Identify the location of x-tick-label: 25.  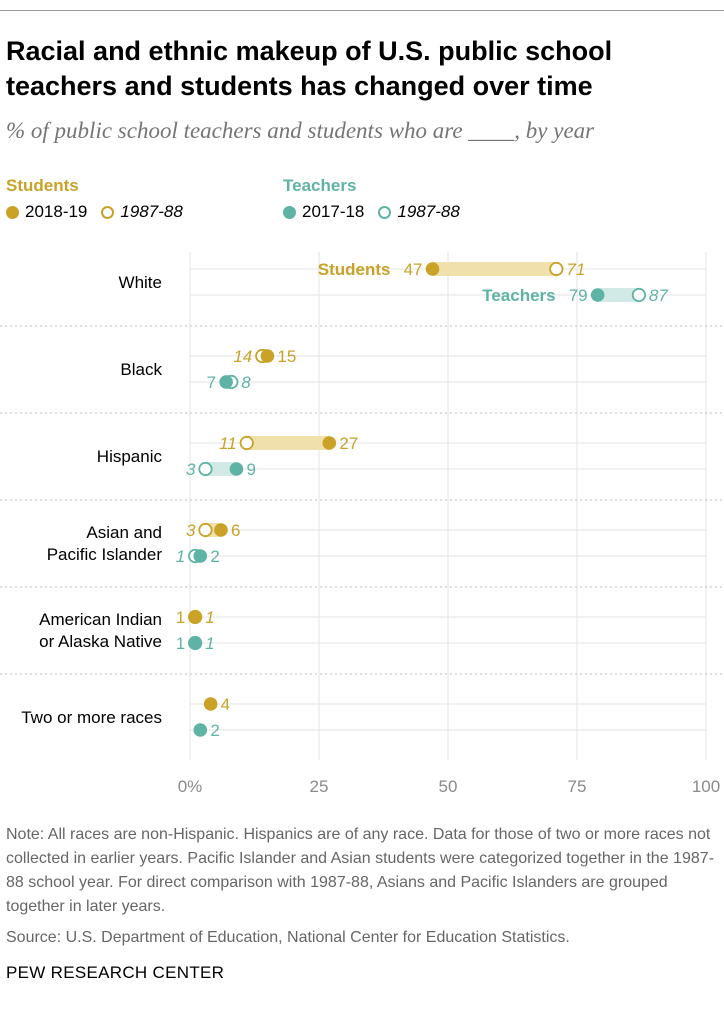
(319, 786).